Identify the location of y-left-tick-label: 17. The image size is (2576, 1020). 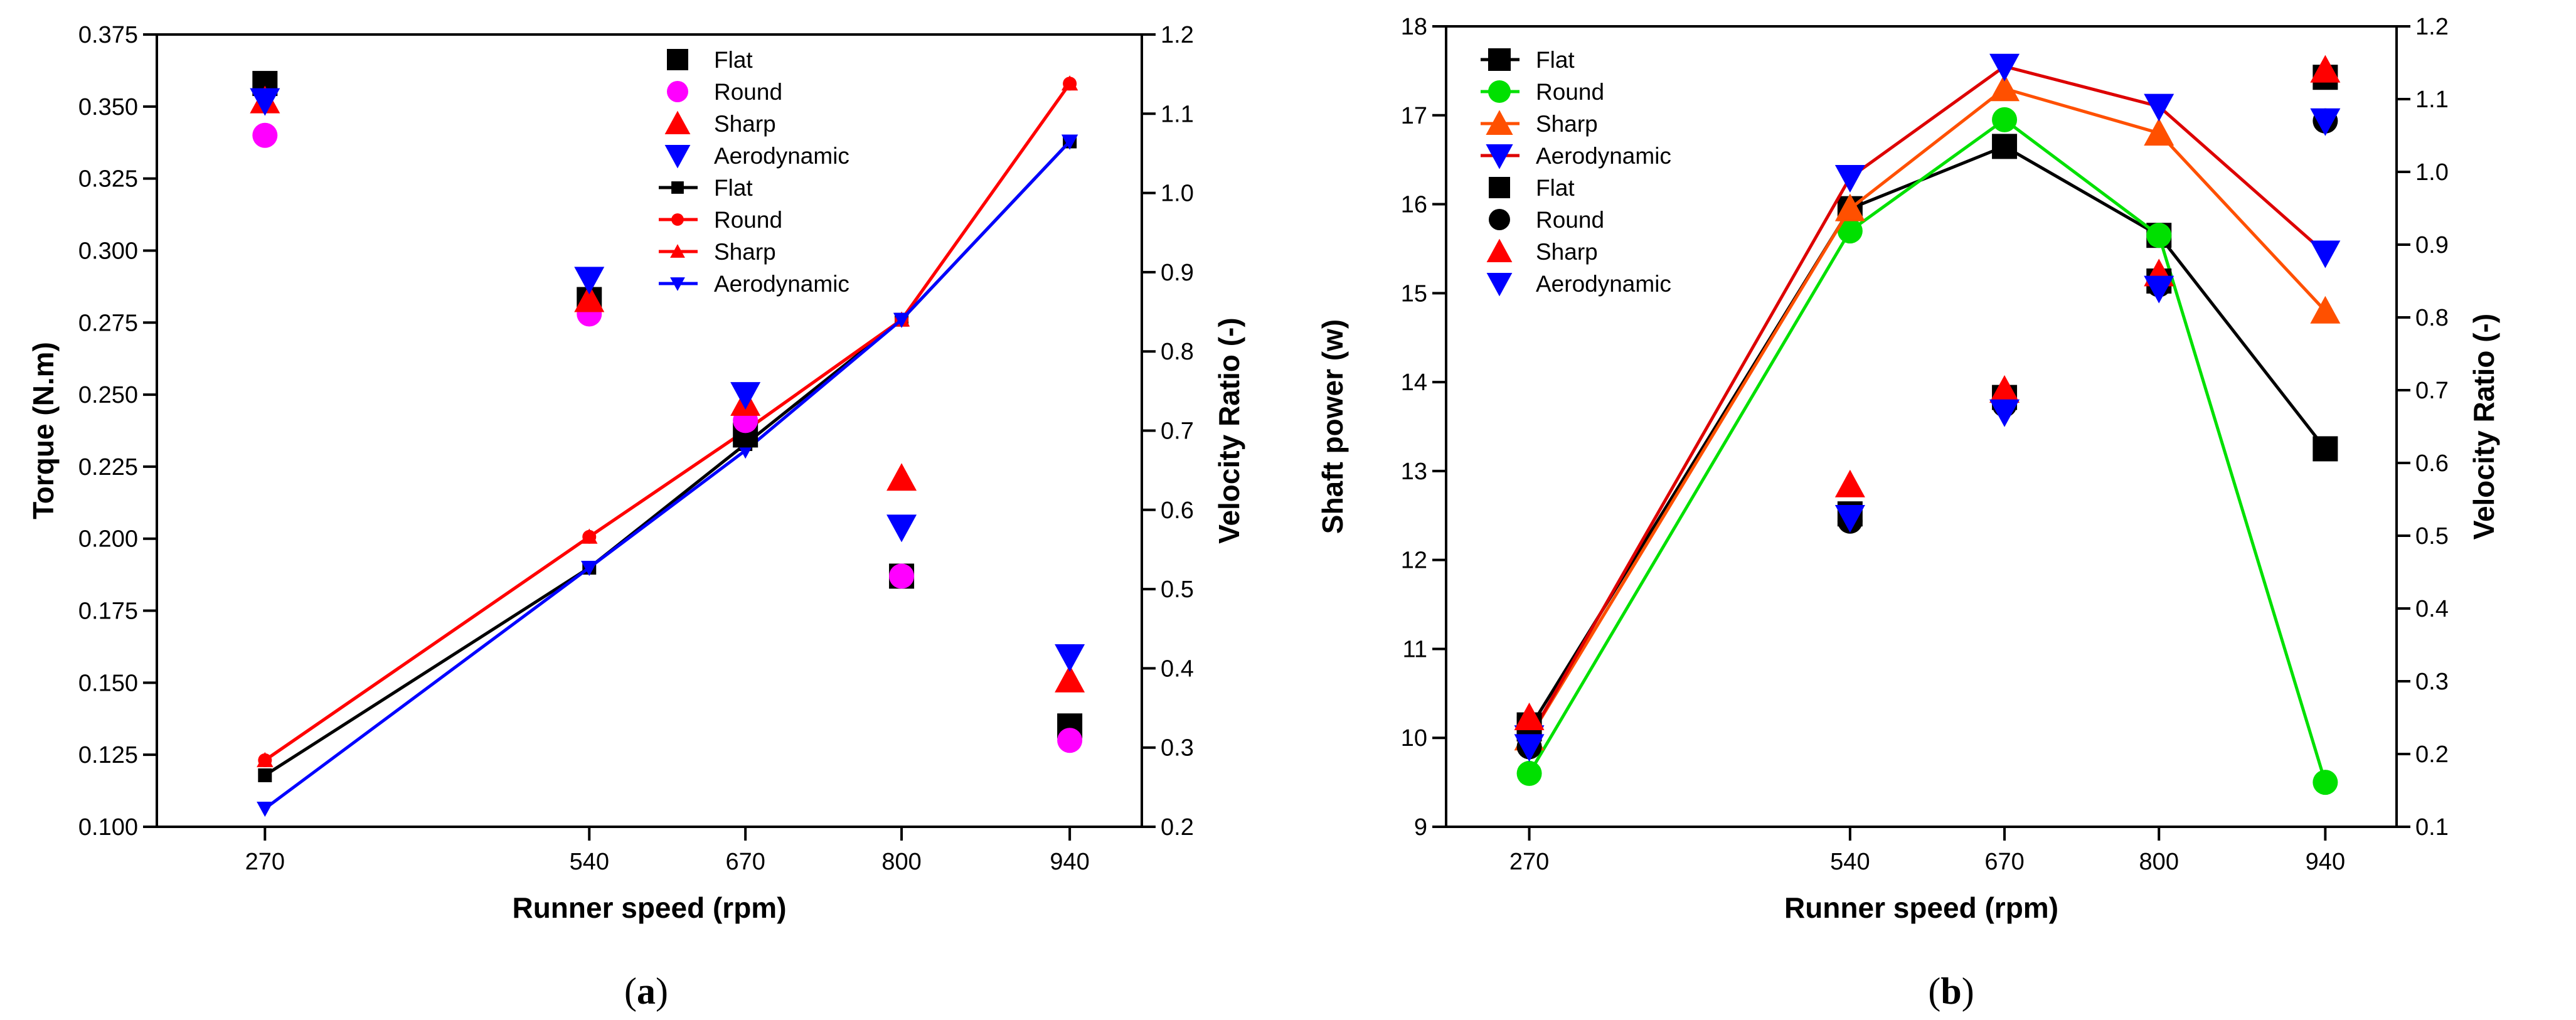
(1414, 116).